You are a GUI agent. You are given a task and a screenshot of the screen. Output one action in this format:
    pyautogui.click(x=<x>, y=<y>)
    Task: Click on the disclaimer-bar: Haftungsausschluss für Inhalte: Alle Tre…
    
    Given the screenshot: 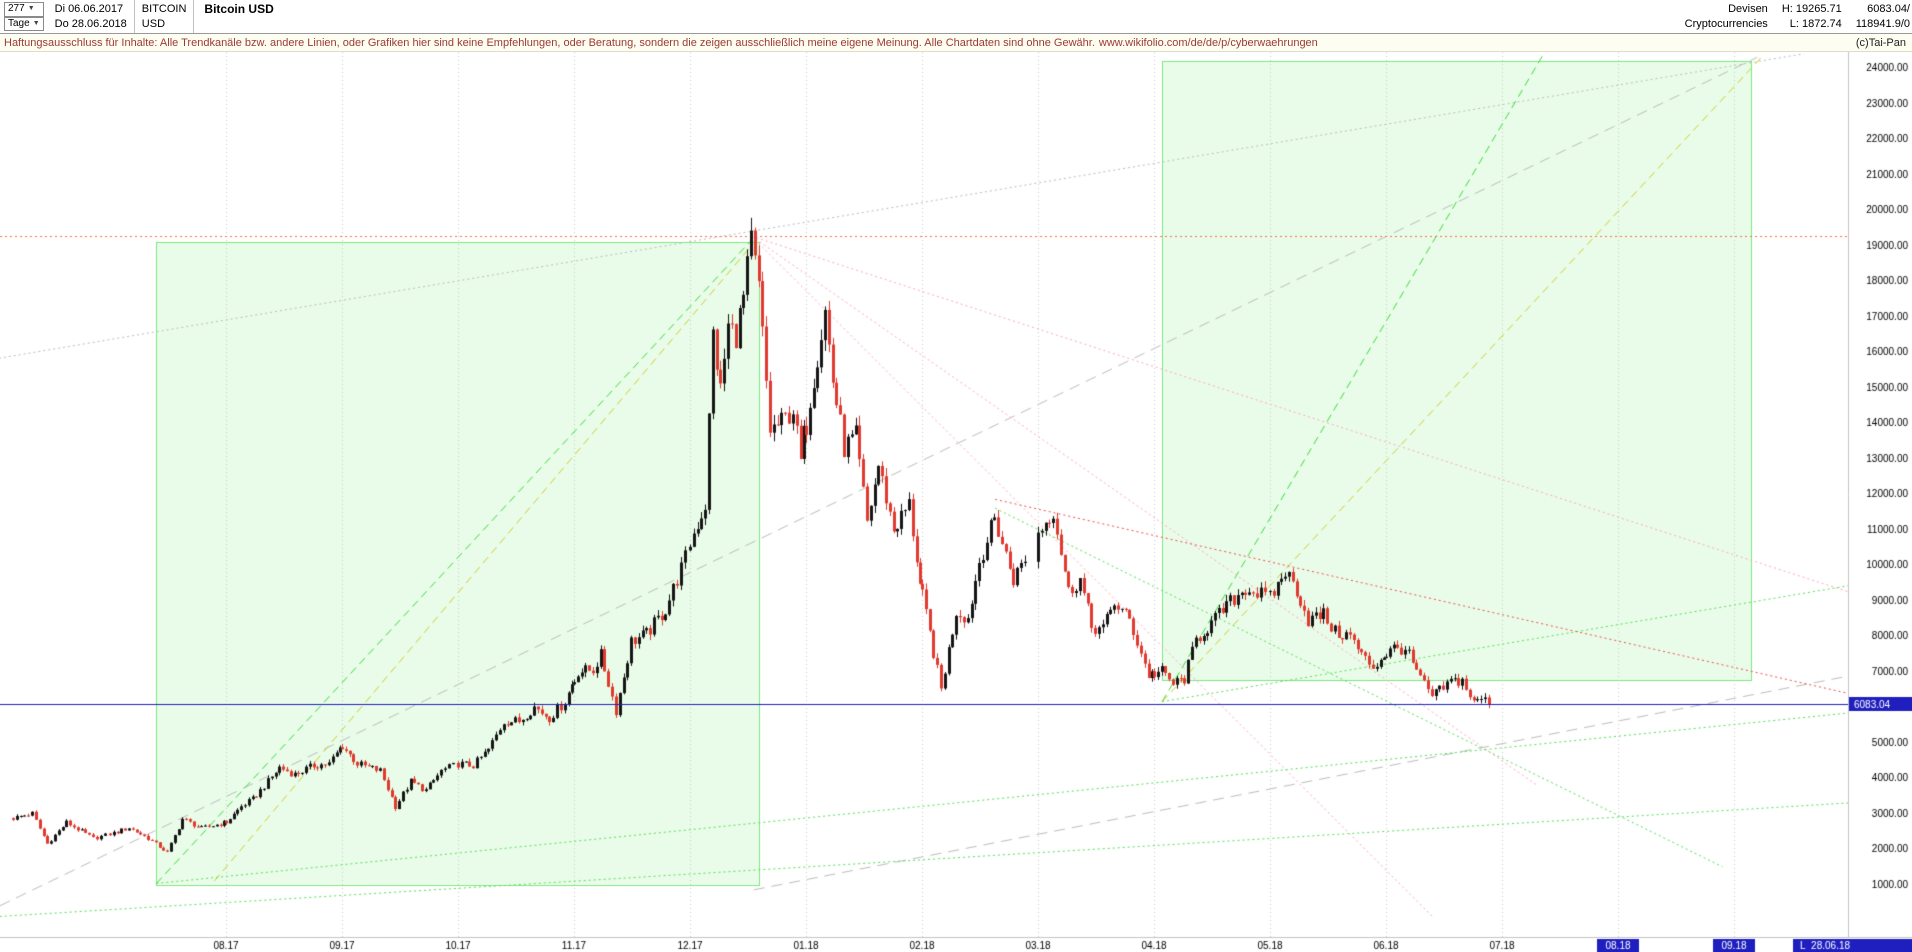 What is the action you would take?
    pyautogui.click(x=956, y=43)
    